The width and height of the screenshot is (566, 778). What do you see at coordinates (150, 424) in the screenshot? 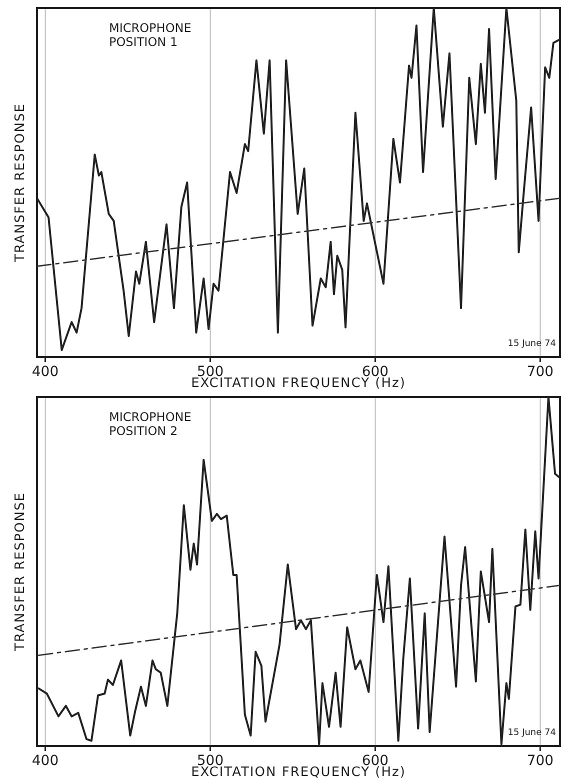
I see `annotation: MICROPHONE POSITION 2` at bounding box center [150, 424].